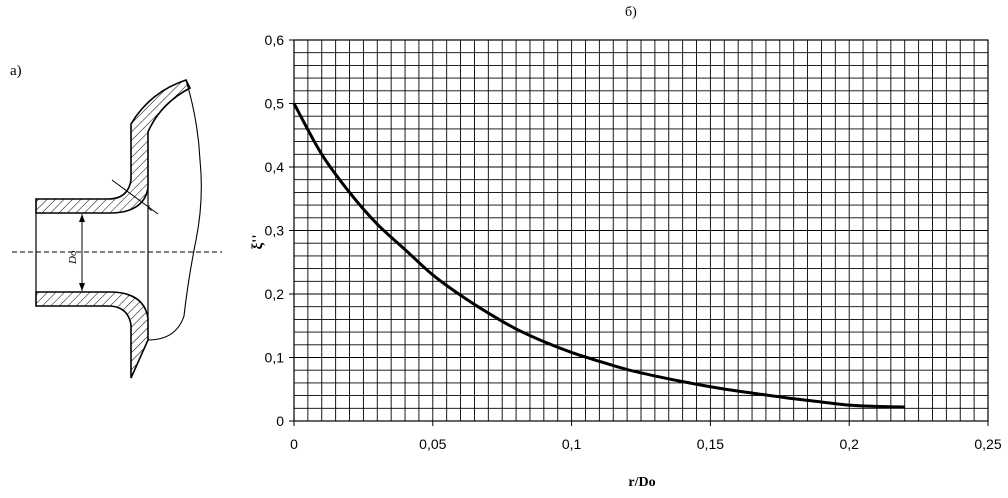 The width and height of the screenshot is (1008, 498). What do you see at coordinates (646, 444) in the screenshot?
I see `x-tick-labels: 0 0,05 0,1 0,15 0,2 0,25` at bounding box center [646, 444].